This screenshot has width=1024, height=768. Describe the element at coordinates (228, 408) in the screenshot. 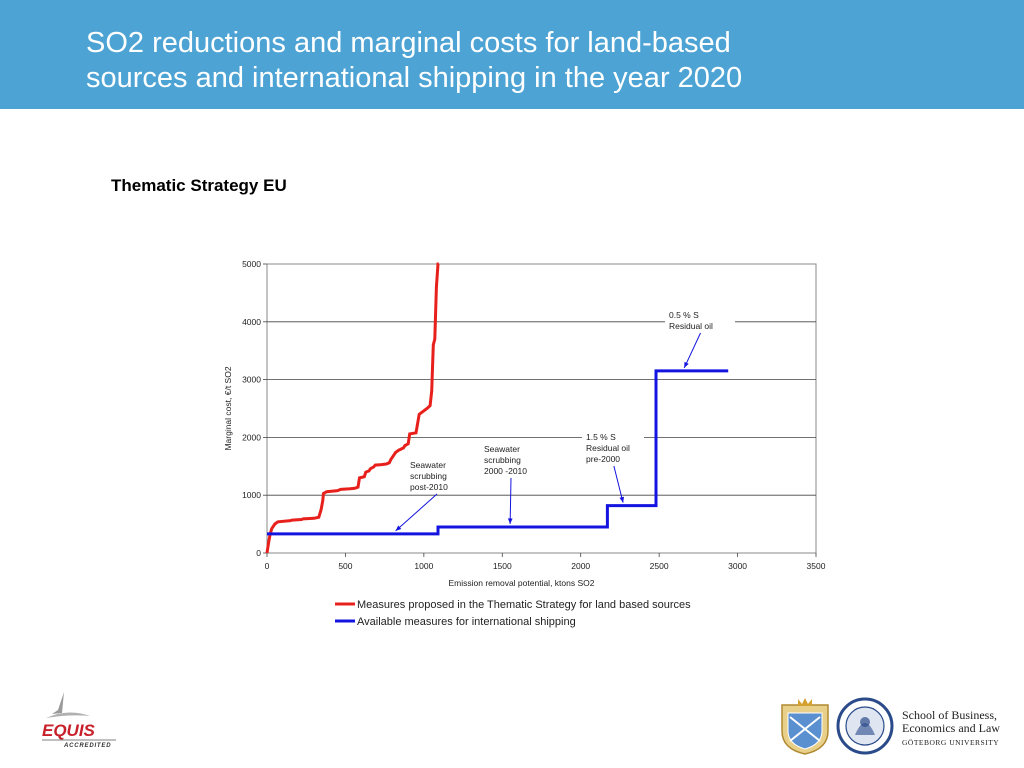

I see `y-axis-label: Marginal cost, €/t SO2` at that location.